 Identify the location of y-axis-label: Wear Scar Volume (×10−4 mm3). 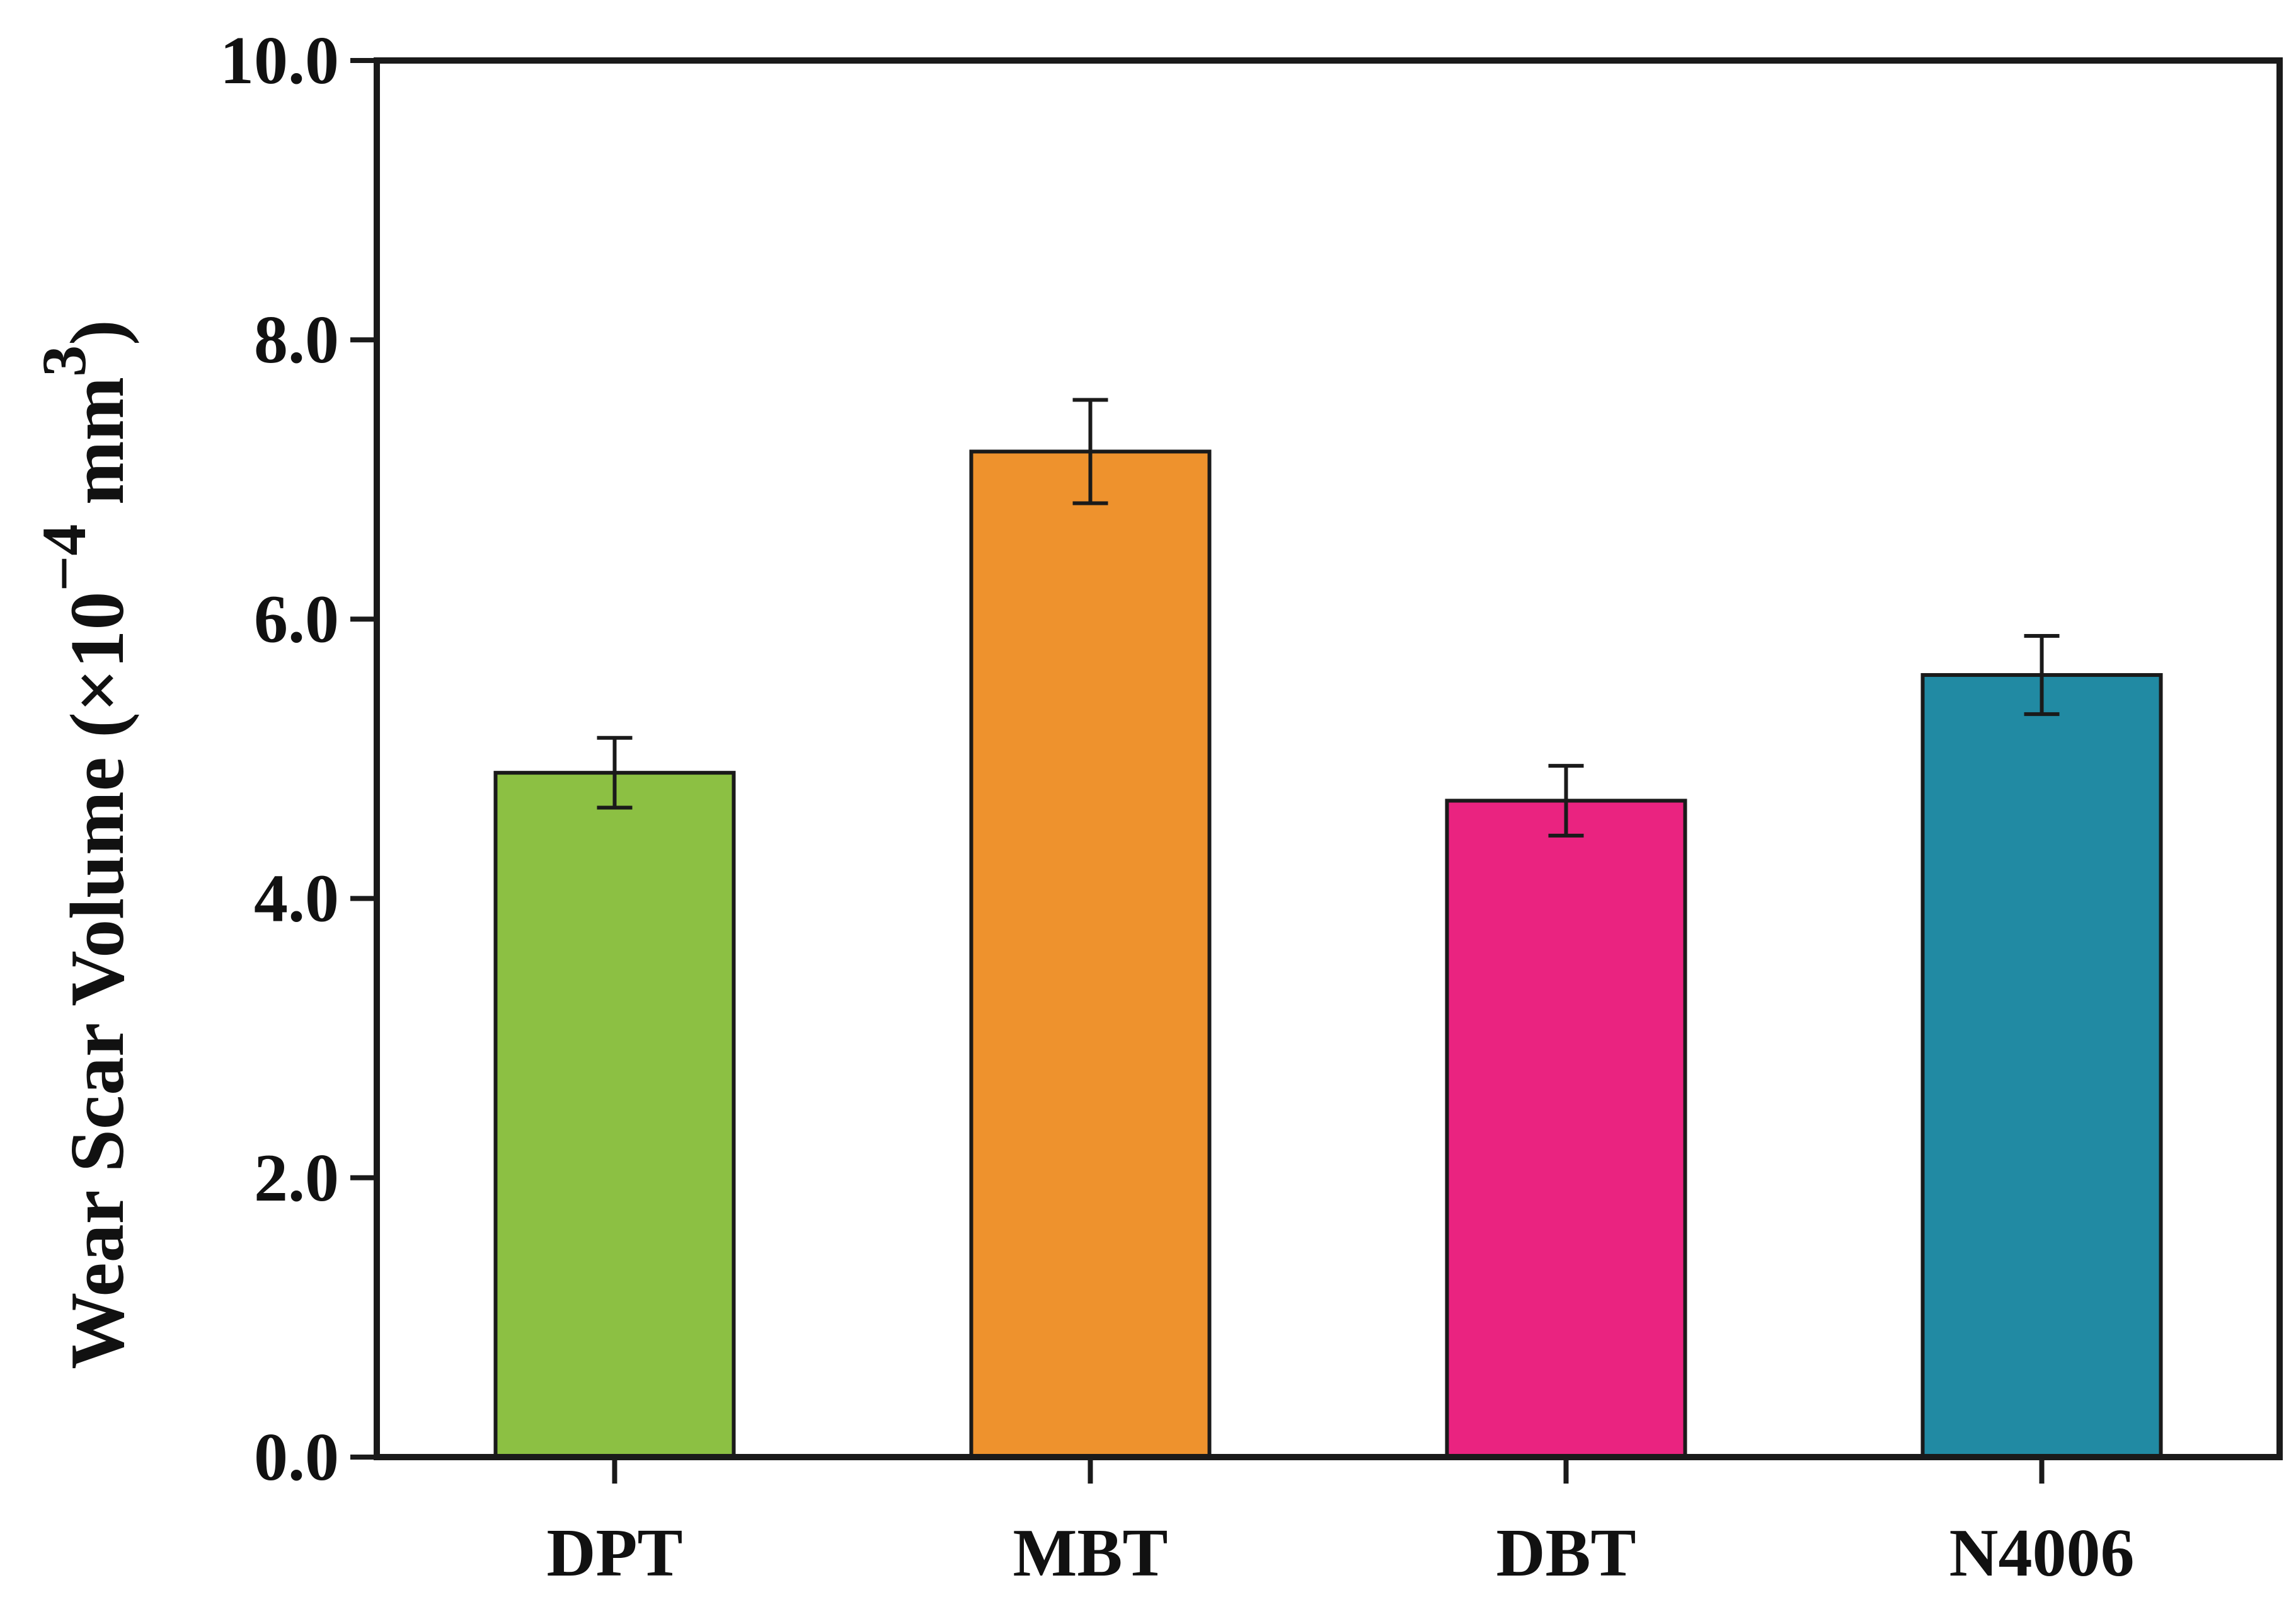
(84, 844).